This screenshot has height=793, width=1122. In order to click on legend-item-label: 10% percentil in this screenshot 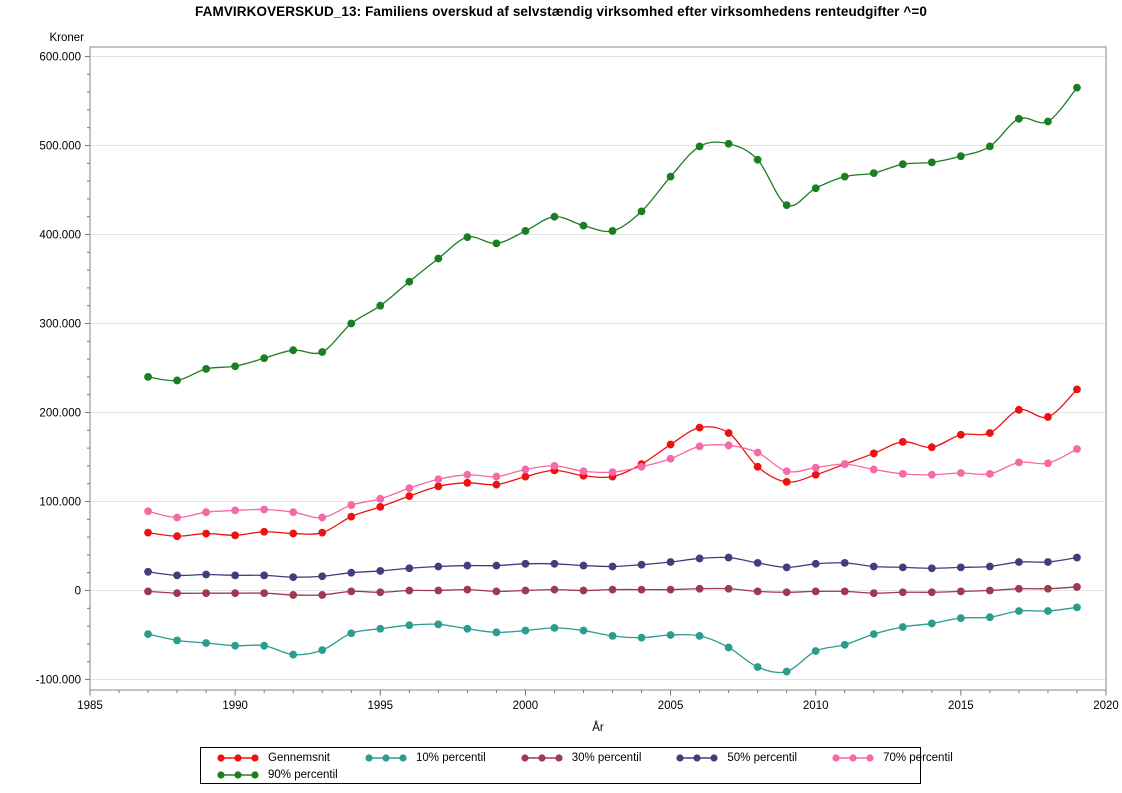, I will do `click(451, 757)`.